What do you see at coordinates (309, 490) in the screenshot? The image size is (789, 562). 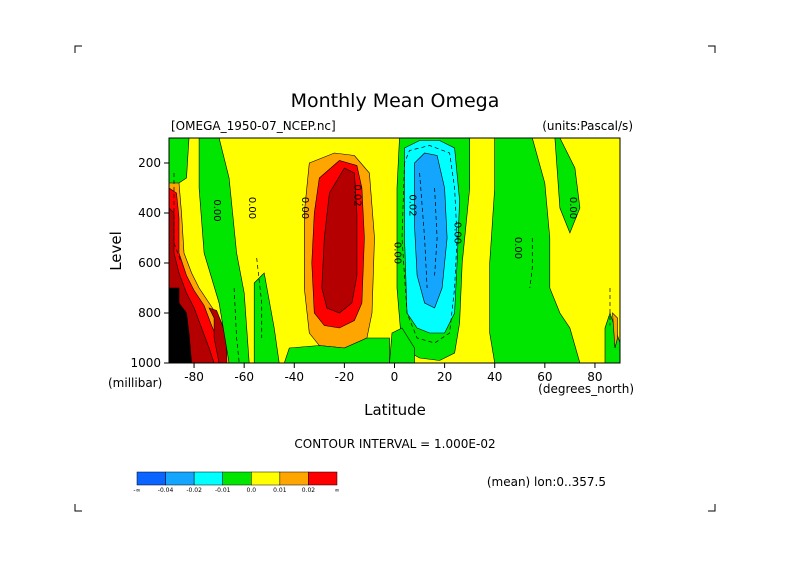 I see `legend-label-6: 0.02` at bounding box center [309, 490].